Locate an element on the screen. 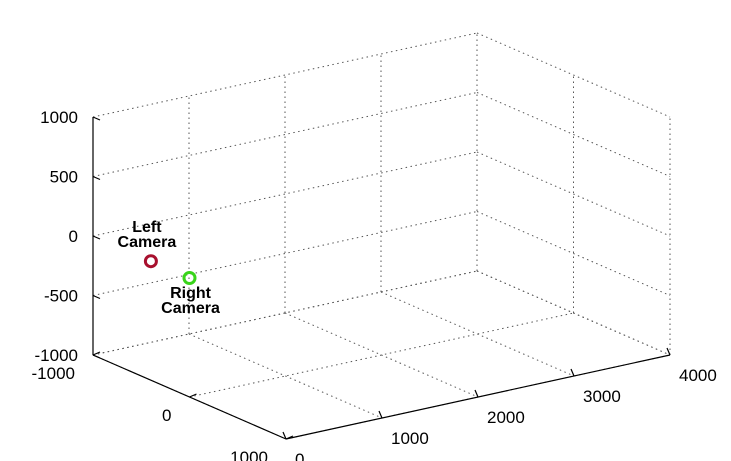  x-tick-label: 0 is located at coordinates (166, 415).